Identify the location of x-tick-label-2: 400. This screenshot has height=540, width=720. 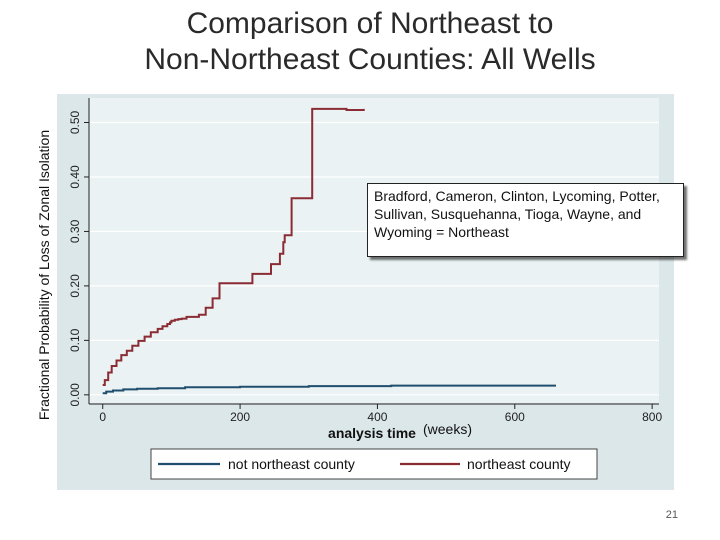
(377, 417).